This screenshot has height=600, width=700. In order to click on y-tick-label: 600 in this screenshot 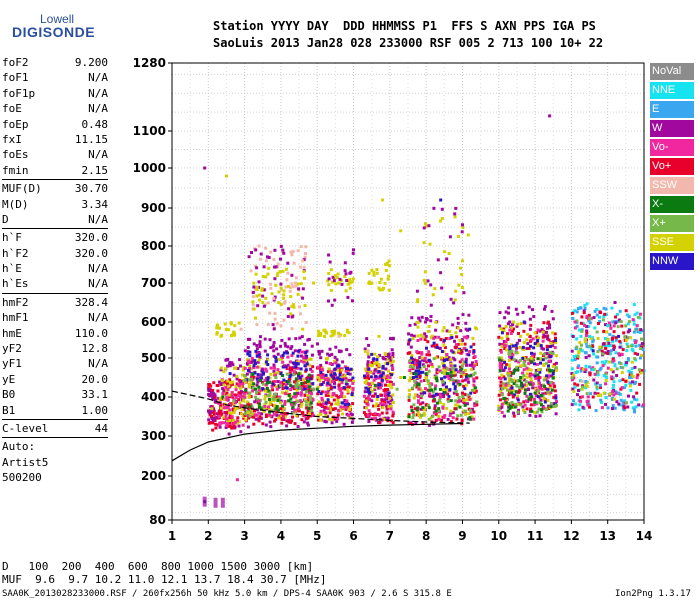, I will do `click(153, 322)`.